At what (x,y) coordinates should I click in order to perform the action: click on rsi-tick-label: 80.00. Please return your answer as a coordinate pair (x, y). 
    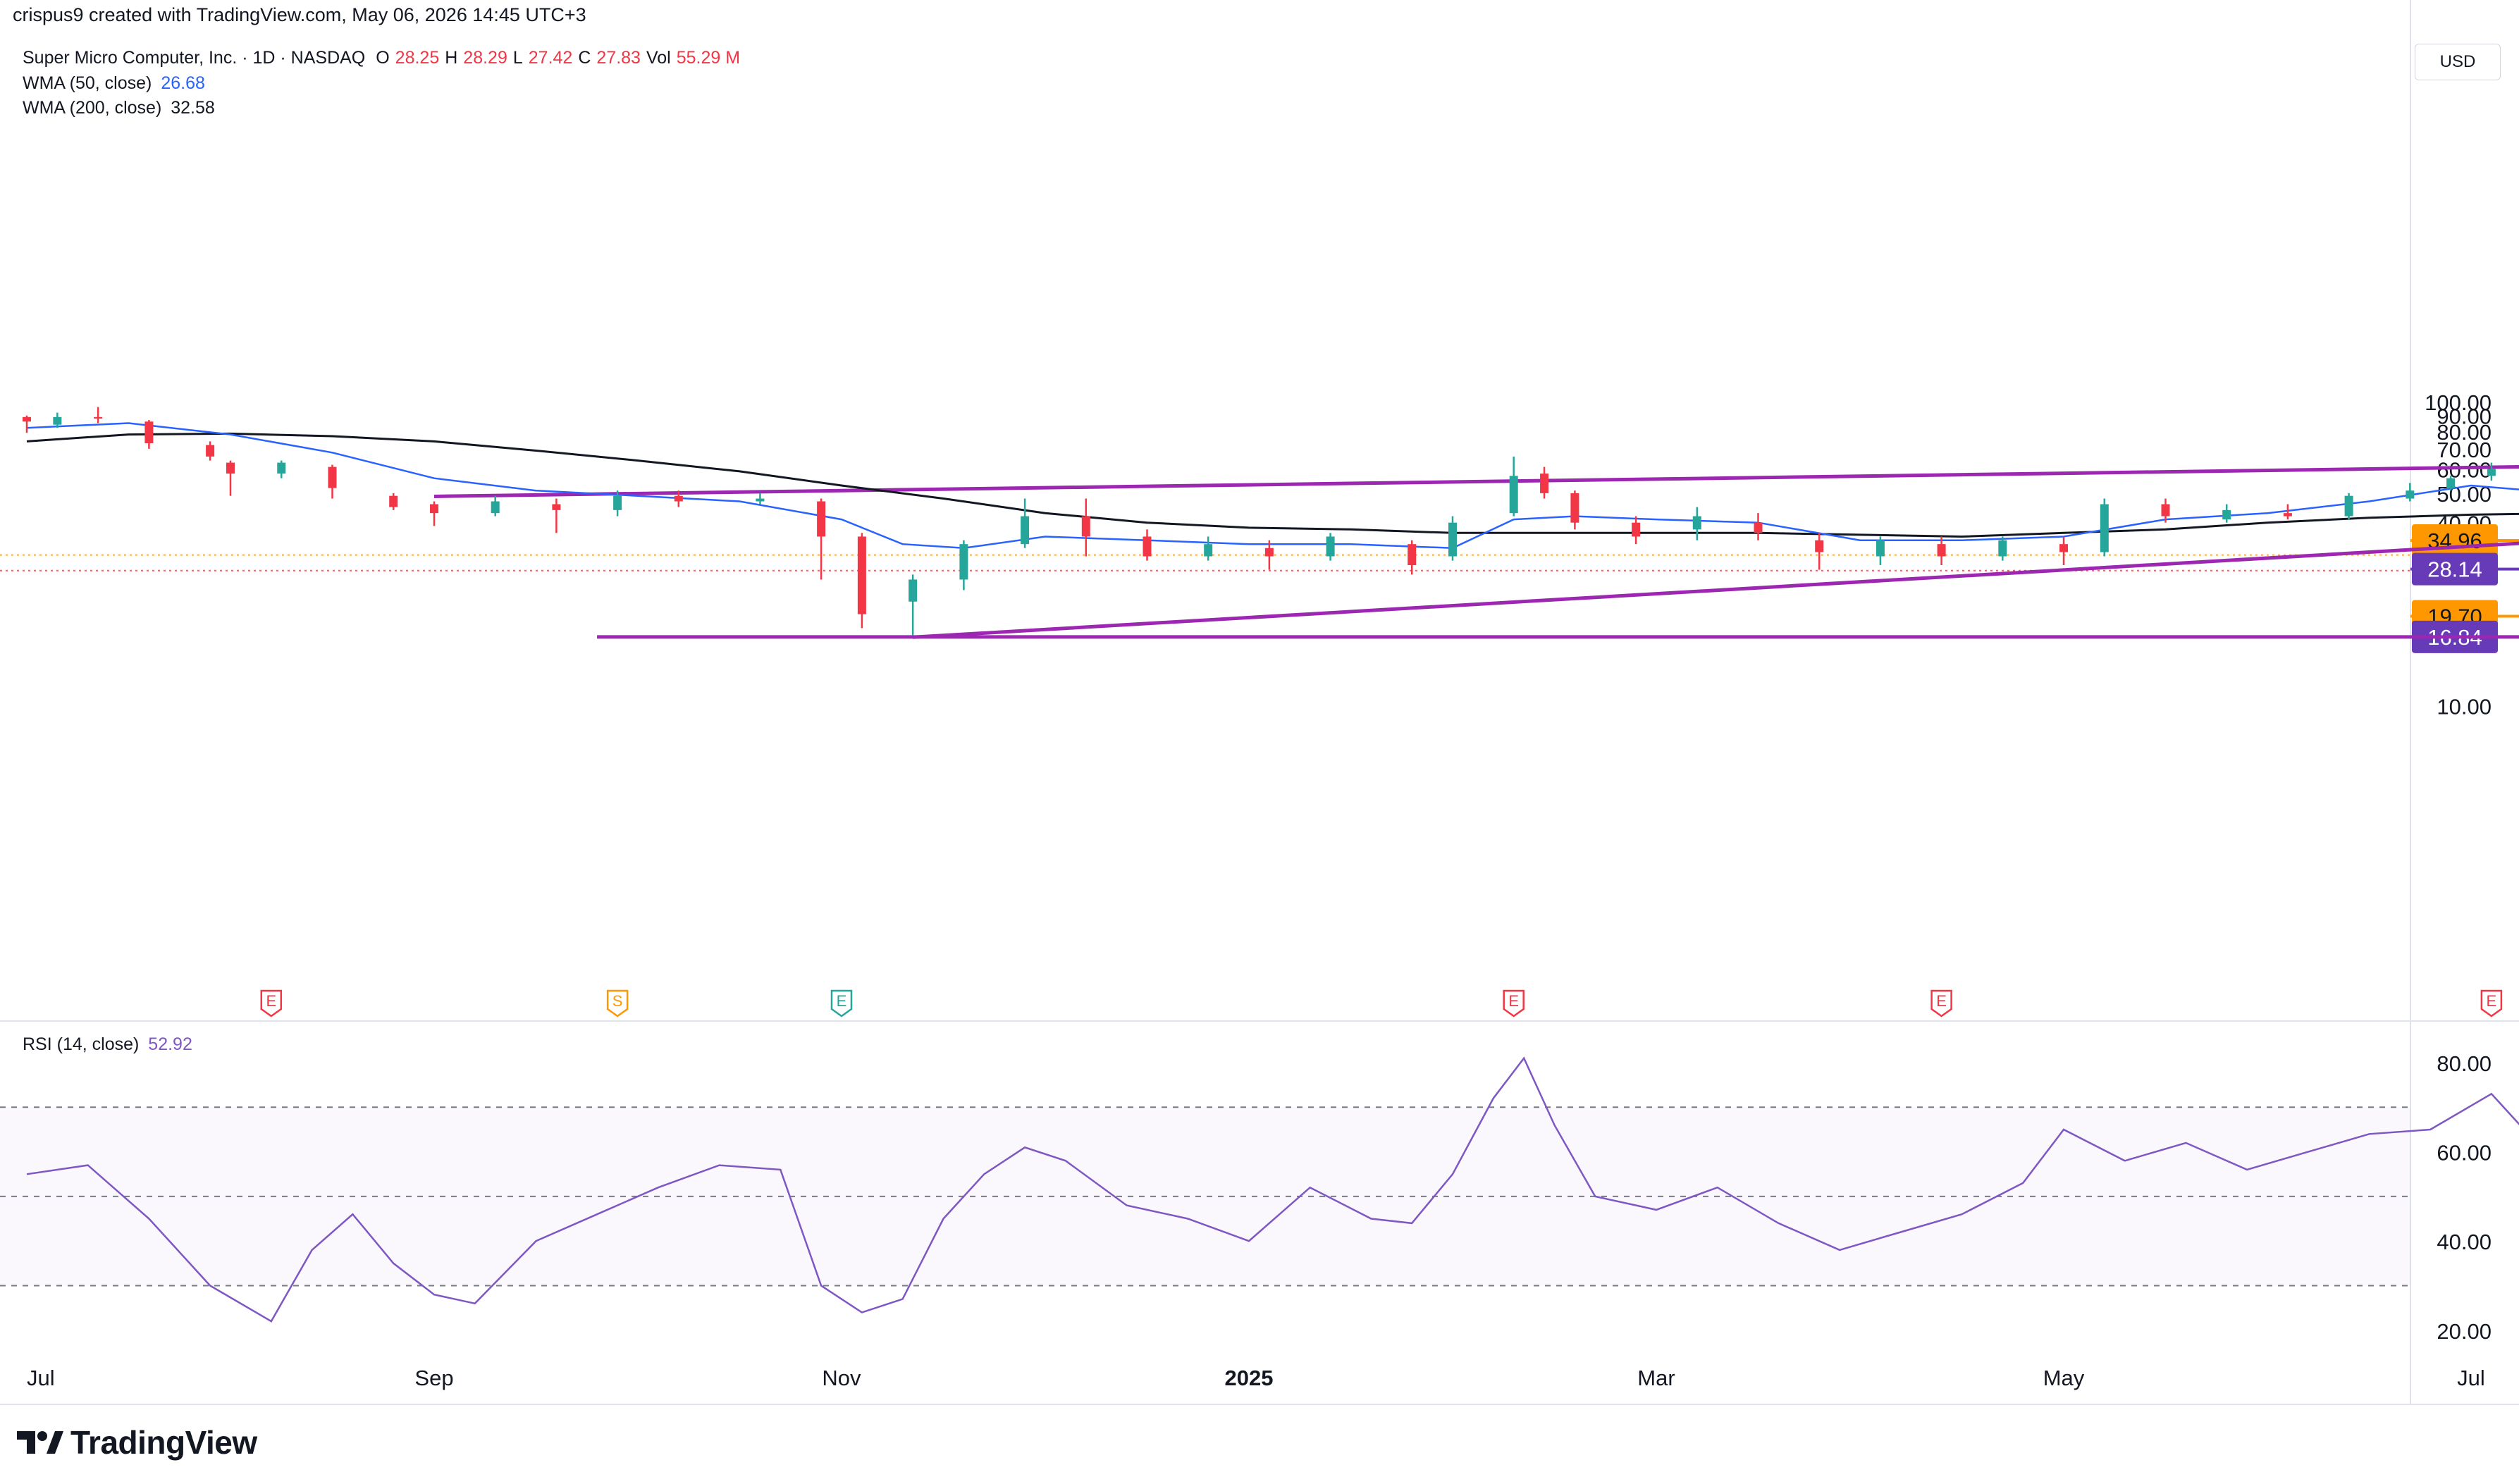
    Looking at the image, I should click on (2464, 1063).